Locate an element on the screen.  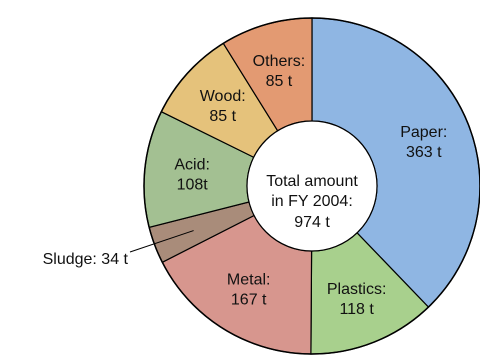
label-paper-line-2: 363 t is located at coordinates (424, 152).